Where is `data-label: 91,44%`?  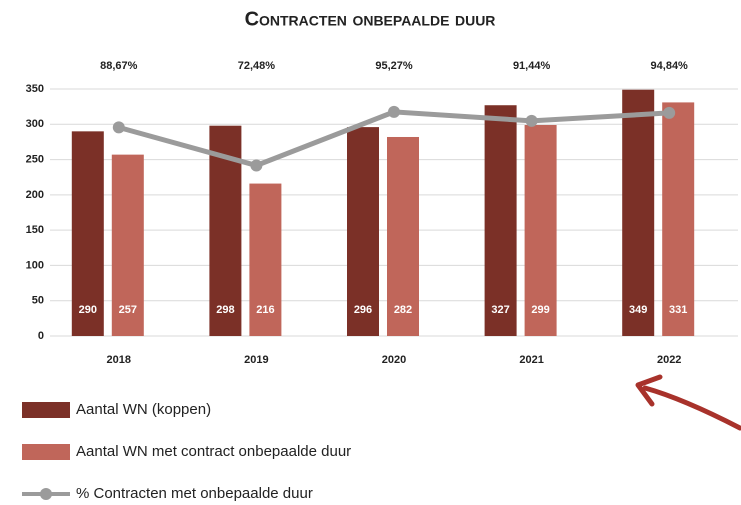
data-label: 91,44% is located at coordinates (532, 66).